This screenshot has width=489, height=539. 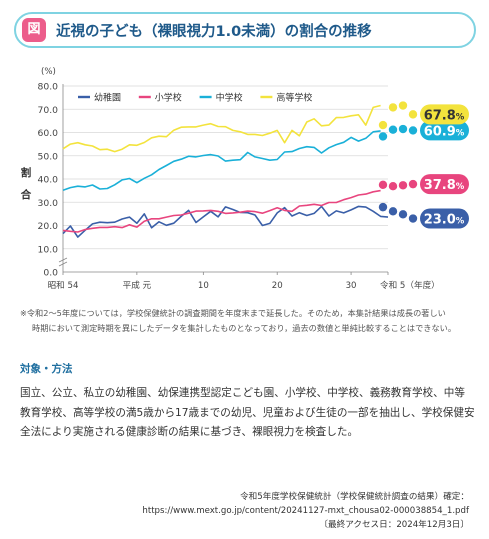 I want to click on x-tick-label: 30, so click(x=351, y=286).